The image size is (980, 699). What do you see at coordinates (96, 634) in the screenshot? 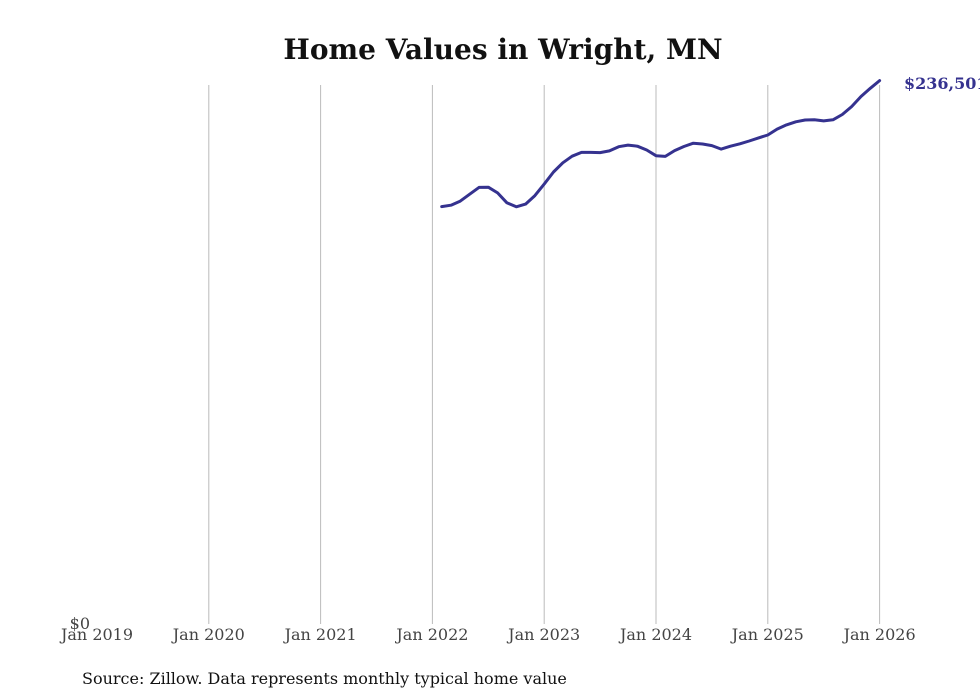
I see `x-tick-label-jan-2019: Jan 2019` at bounding box center [96, 634].